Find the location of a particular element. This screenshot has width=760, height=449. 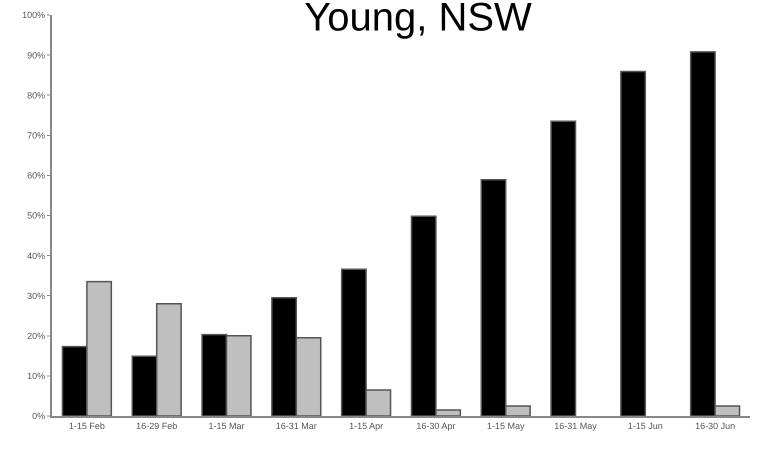

x-tick-label: 1-15 May is located at coordinates (505, 425).